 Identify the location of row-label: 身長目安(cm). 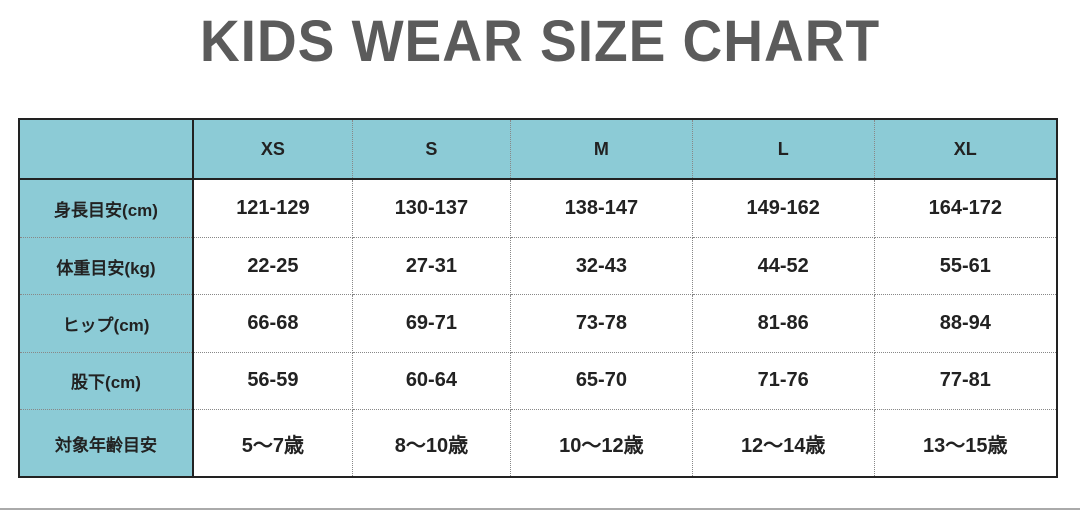
(106, 208).